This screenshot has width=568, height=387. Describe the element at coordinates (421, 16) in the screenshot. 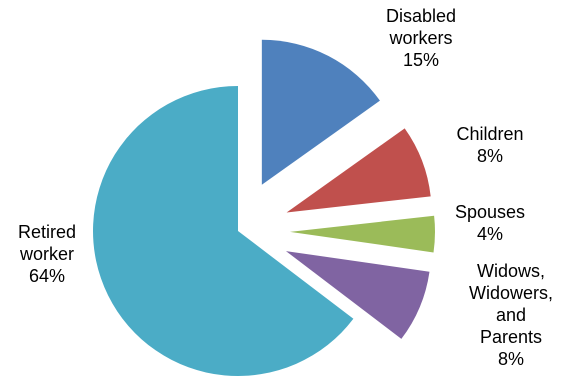

I see `slice-label-line: Disabled` at that location.